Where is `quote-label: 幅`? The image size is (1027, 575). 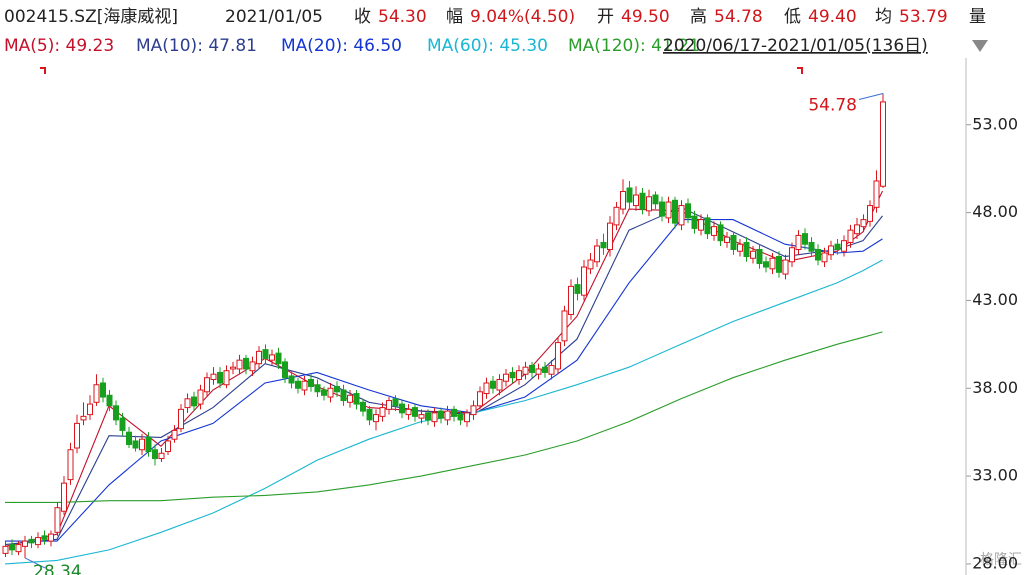
quote-label: 幅 is located at coordinates (454, 17).